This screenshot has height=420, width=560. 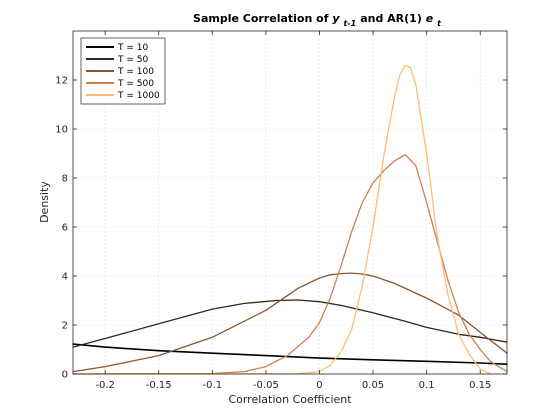 I want to click on legend-entry: T = 10, so click(x=132, y=48).